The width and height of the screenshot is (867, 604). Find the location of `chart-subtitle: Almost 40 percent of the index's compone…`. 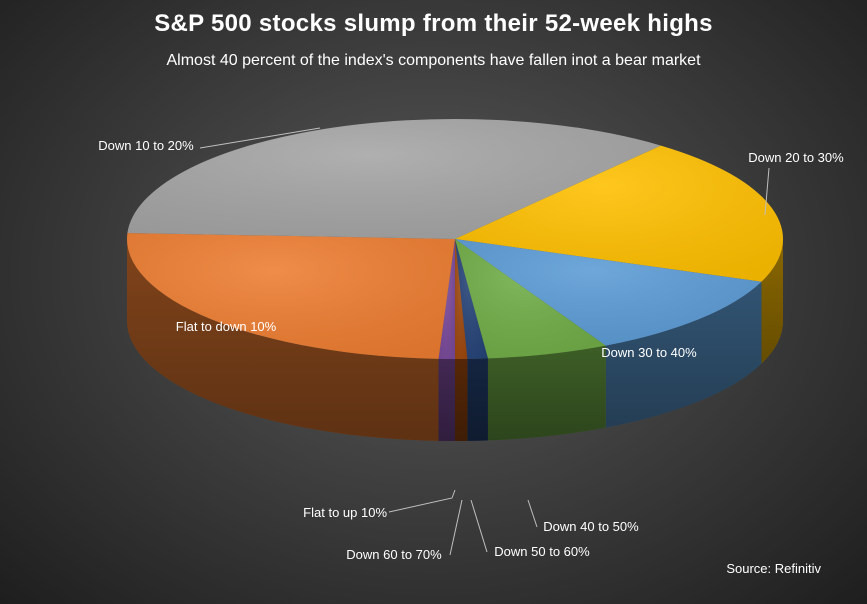

chart-subtitle: Almost 40 percent of the index's compone… is located at coordinates (433, 60).